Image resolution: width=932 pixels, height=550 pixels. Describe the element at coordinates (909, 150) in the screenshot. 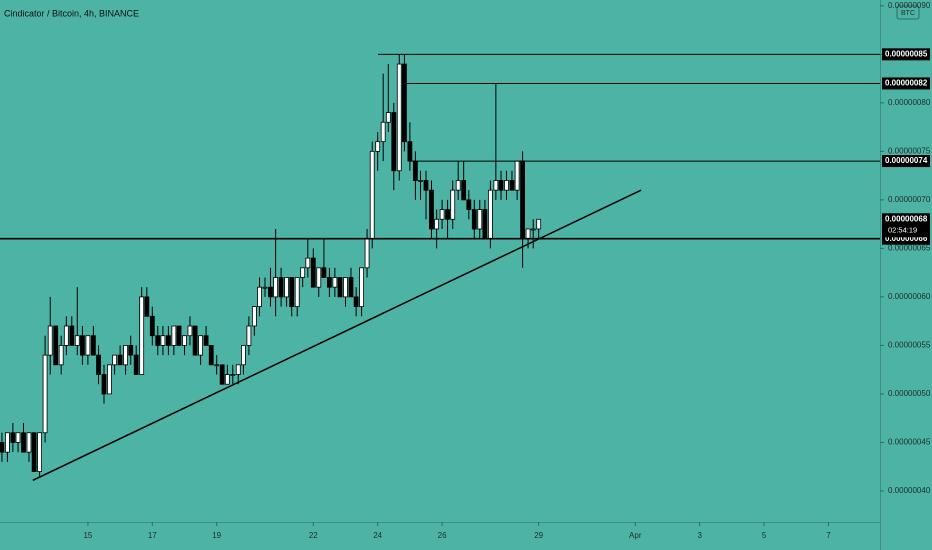

I see `y-tick-label: 0.00000075` at that location.